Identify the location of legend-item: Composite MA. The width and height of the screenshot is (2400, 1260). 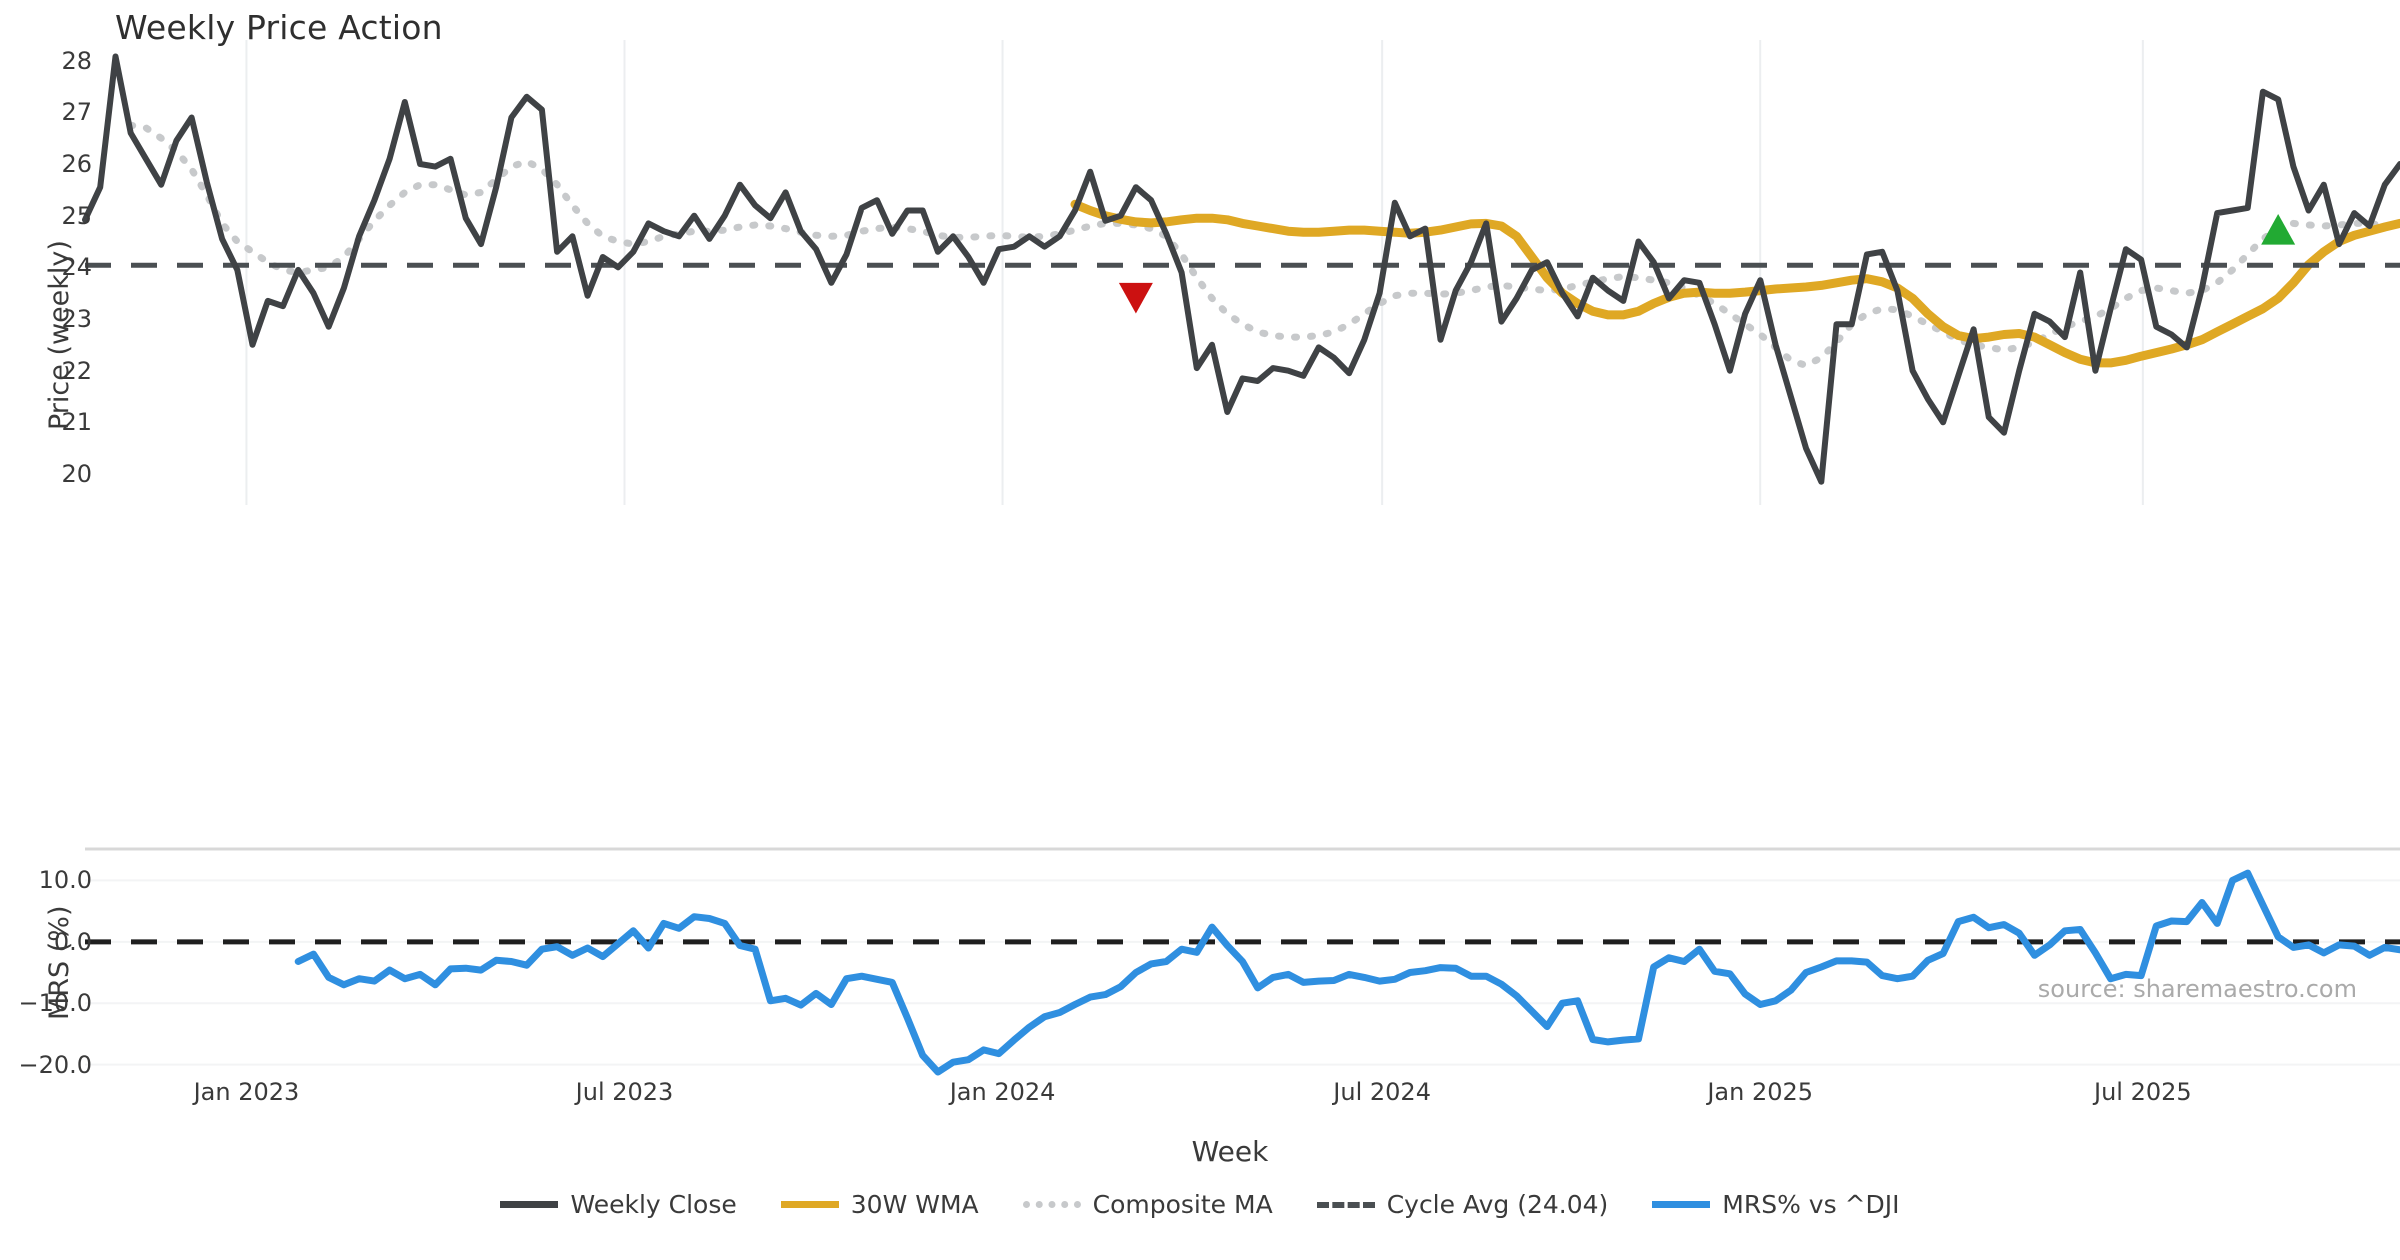
(1147, 1204).